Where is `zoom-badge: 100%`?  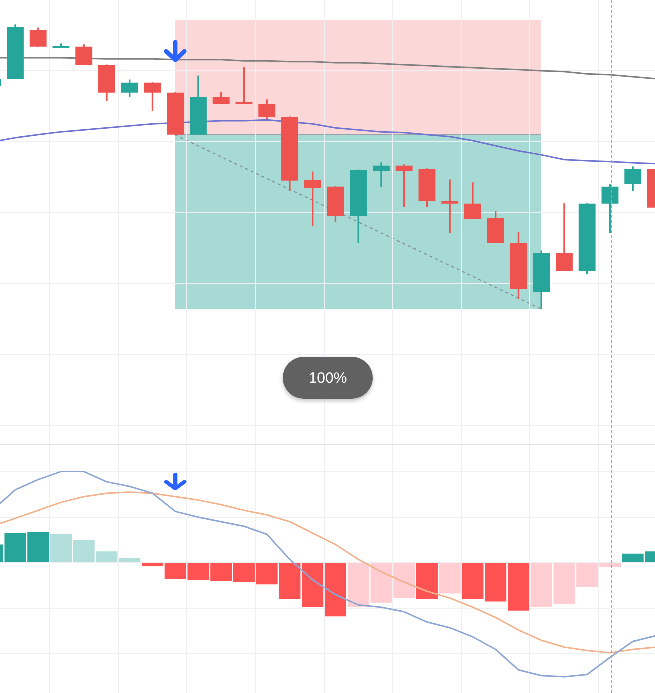 zoom-badge: 100% is located at coordinates (328, 378).